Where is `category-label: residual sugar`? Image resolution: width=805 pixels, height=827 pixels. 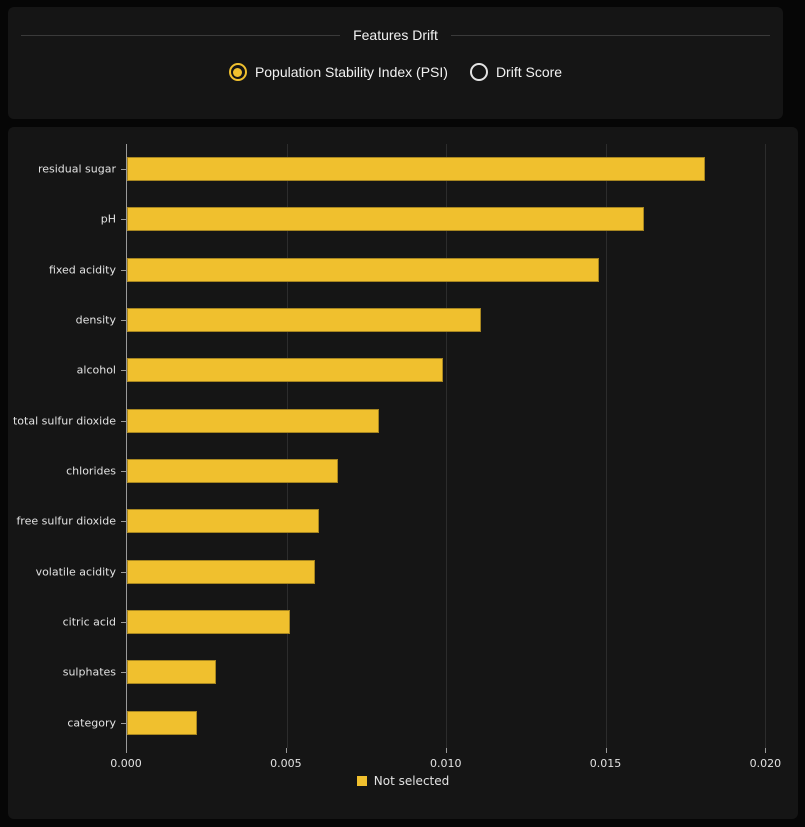
category-label: residual sugar is located at coordinates (76, 169).